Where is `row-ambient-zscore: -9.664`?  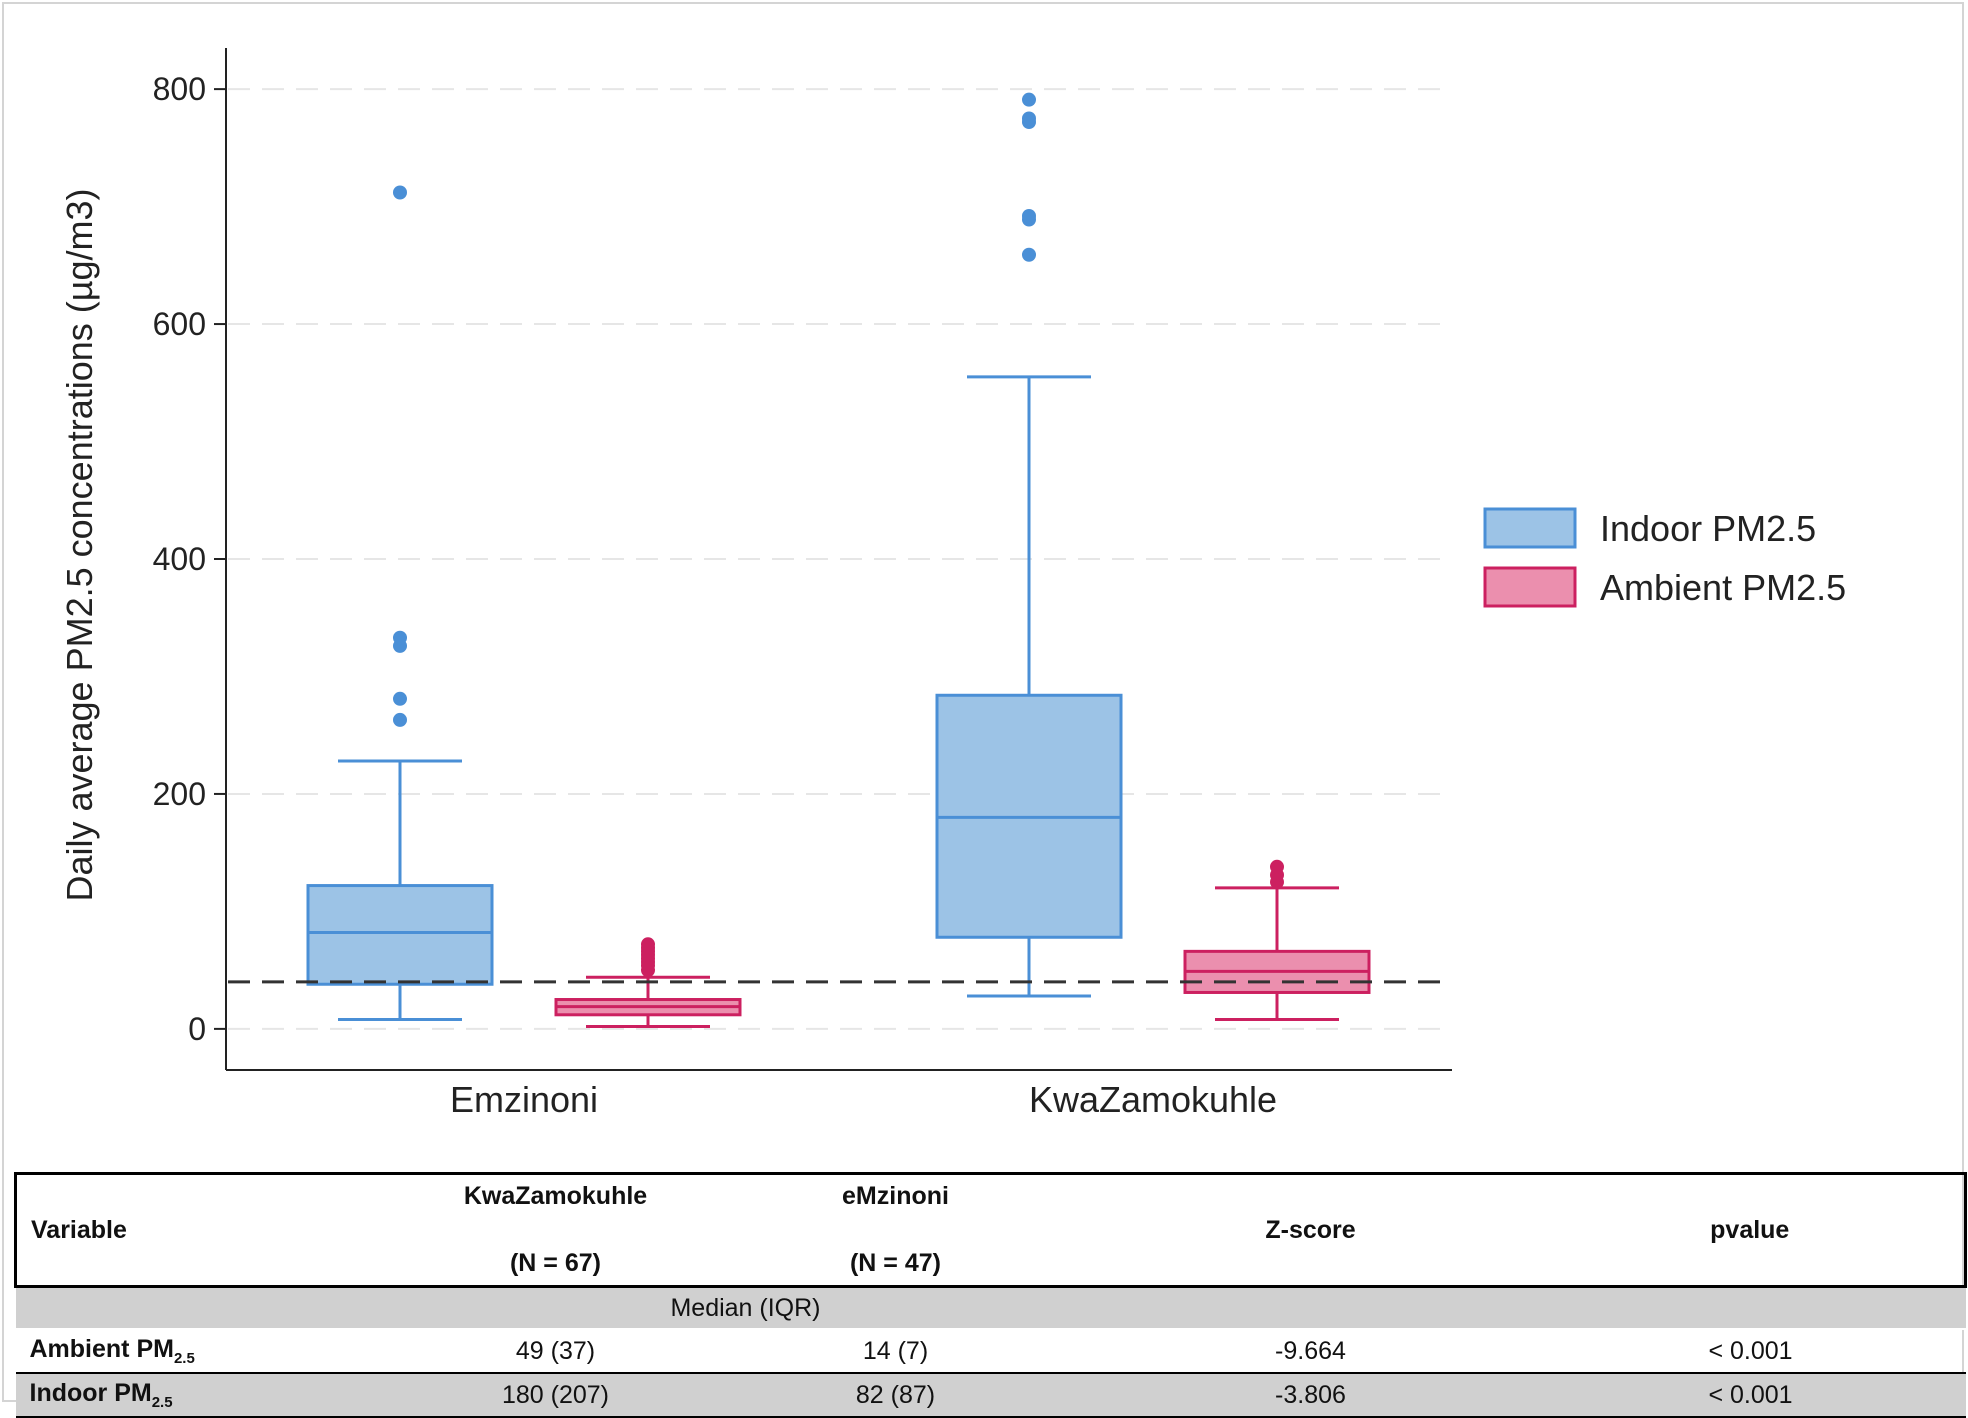
row-ambient-zscore: -9.664 is located at coordinates (1310, 1351).